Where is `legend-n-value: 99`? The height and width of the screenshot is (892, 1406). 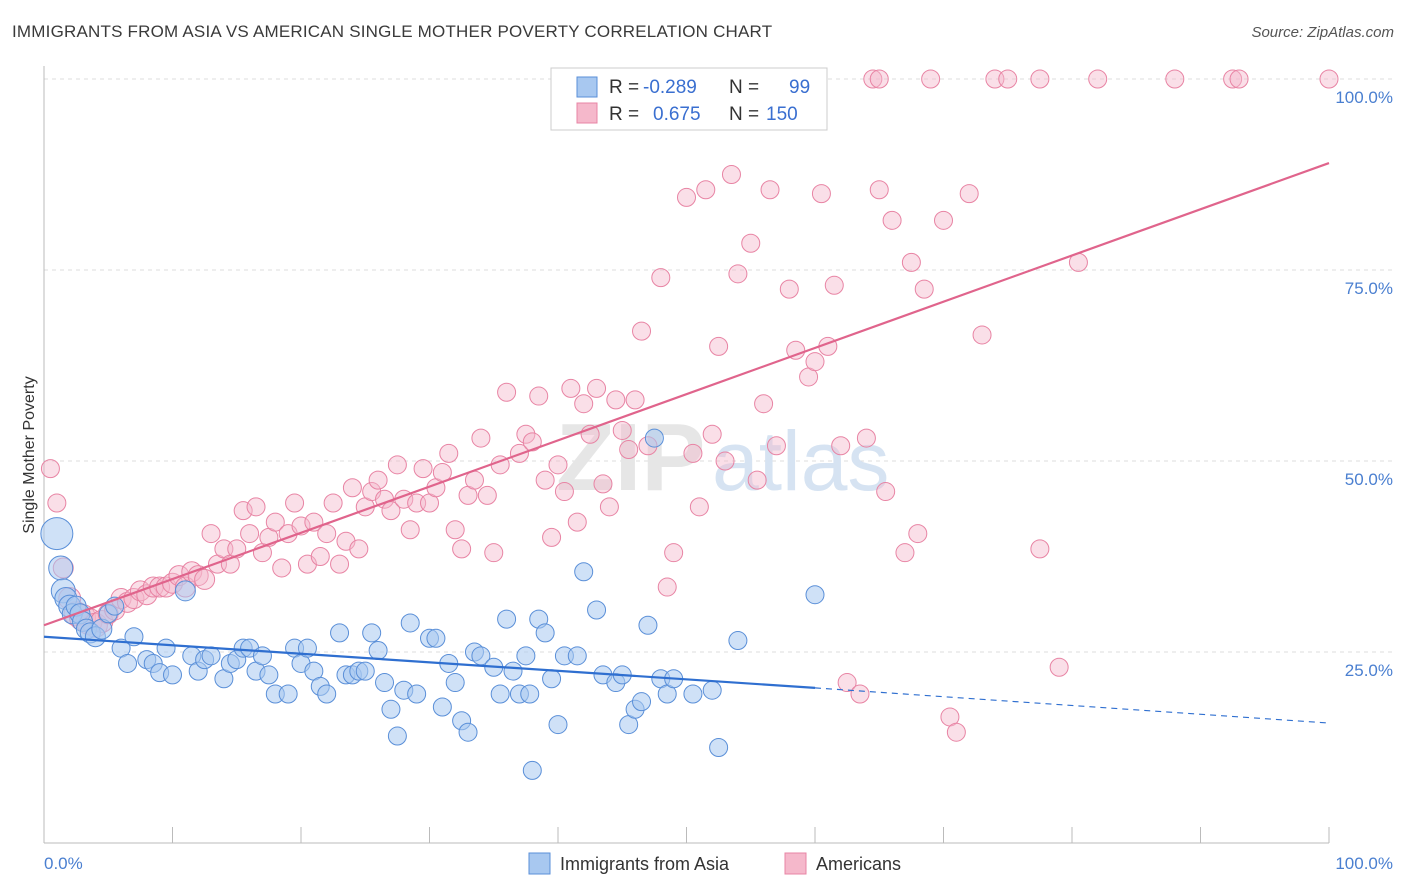 legend-n-value: 99 is located at coordinates (799, 87).